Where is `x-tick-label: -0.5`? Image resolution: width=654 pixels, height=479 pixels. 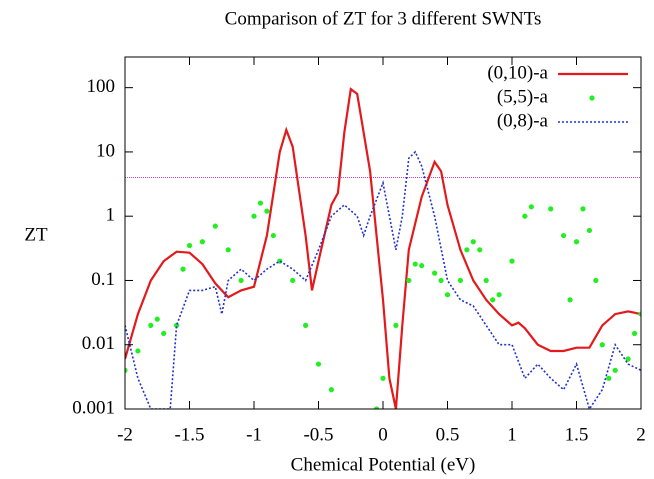 x-tick-label: -0.5 is located at coordinates (318, 434).